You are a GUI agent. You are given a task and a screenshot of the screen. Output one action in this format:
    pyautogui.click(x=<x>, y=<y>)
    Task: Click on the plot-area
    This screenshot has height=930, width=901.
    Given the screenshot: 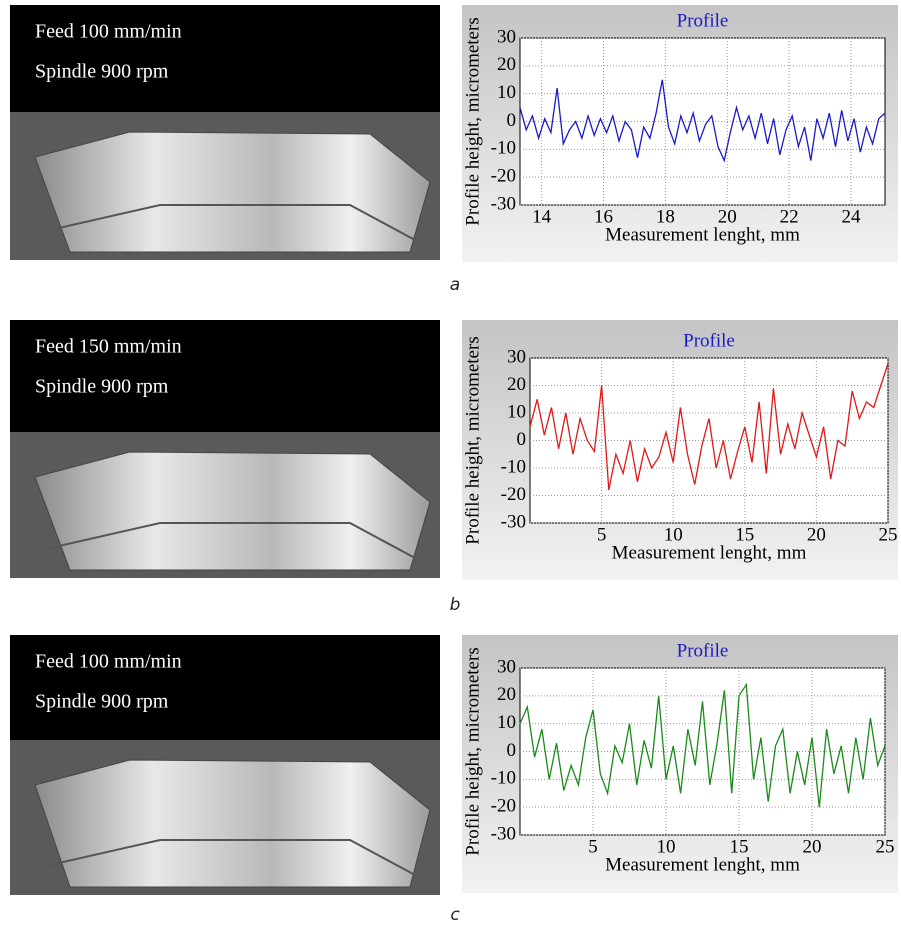 What is the action you would take?
    pyautogui.click(x=709, y=440)
    